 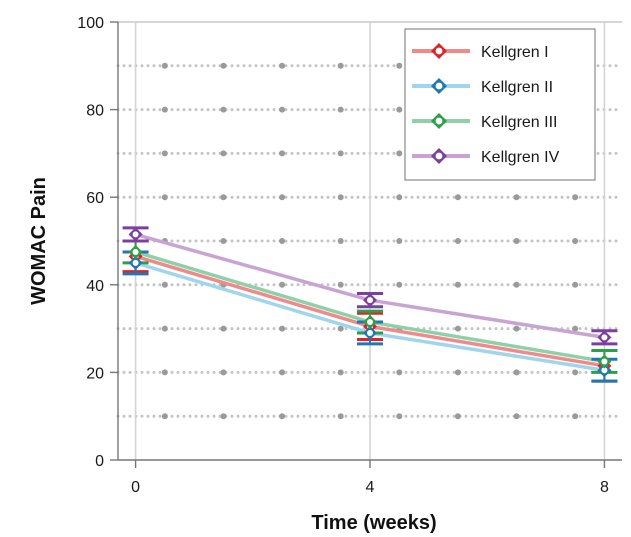 I want to click on y-axis-title: WOMAC Pain, so click(x=39, y=241).